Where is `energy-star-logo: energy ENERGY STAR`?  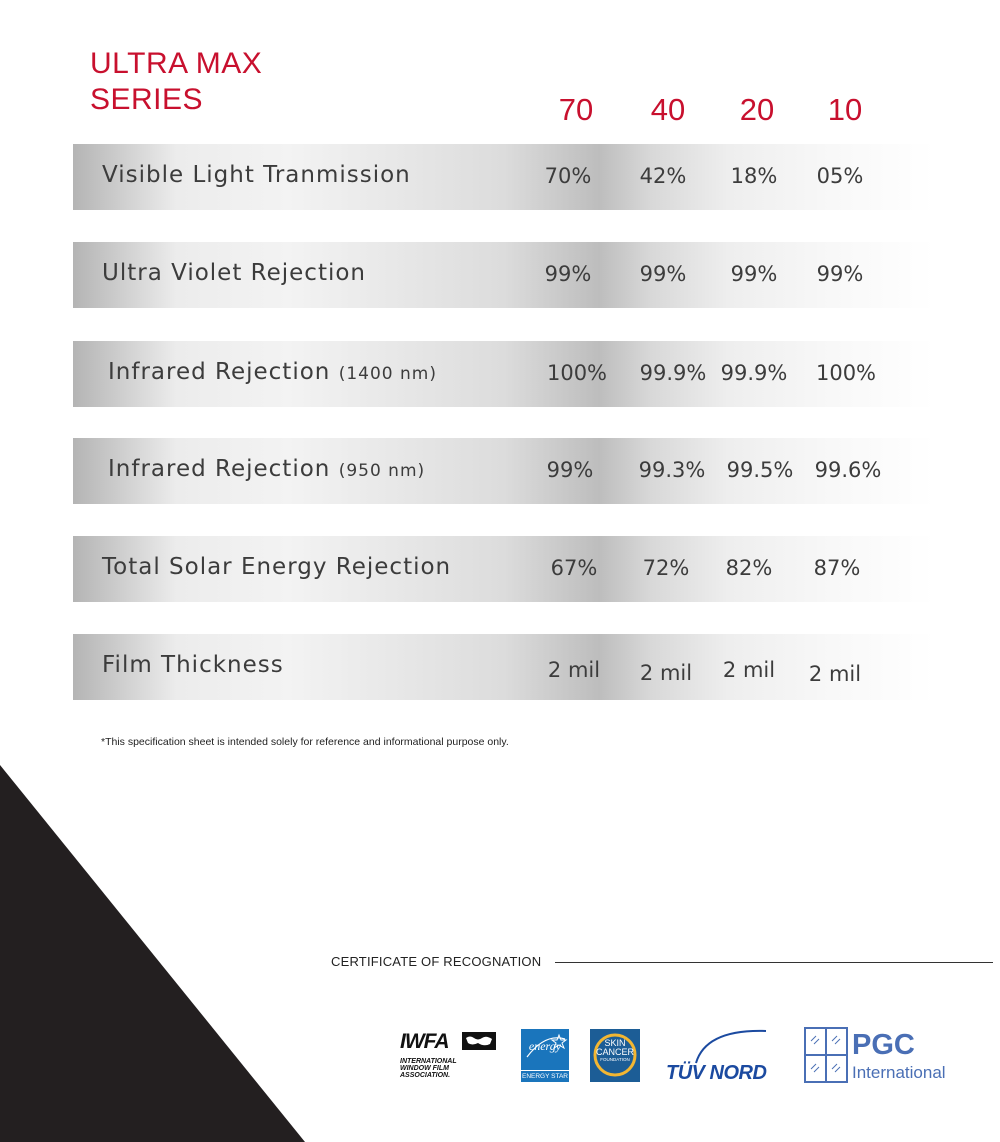
energy-star-logo: energy ENERGY STAR is located at coordinates (545, 1055).